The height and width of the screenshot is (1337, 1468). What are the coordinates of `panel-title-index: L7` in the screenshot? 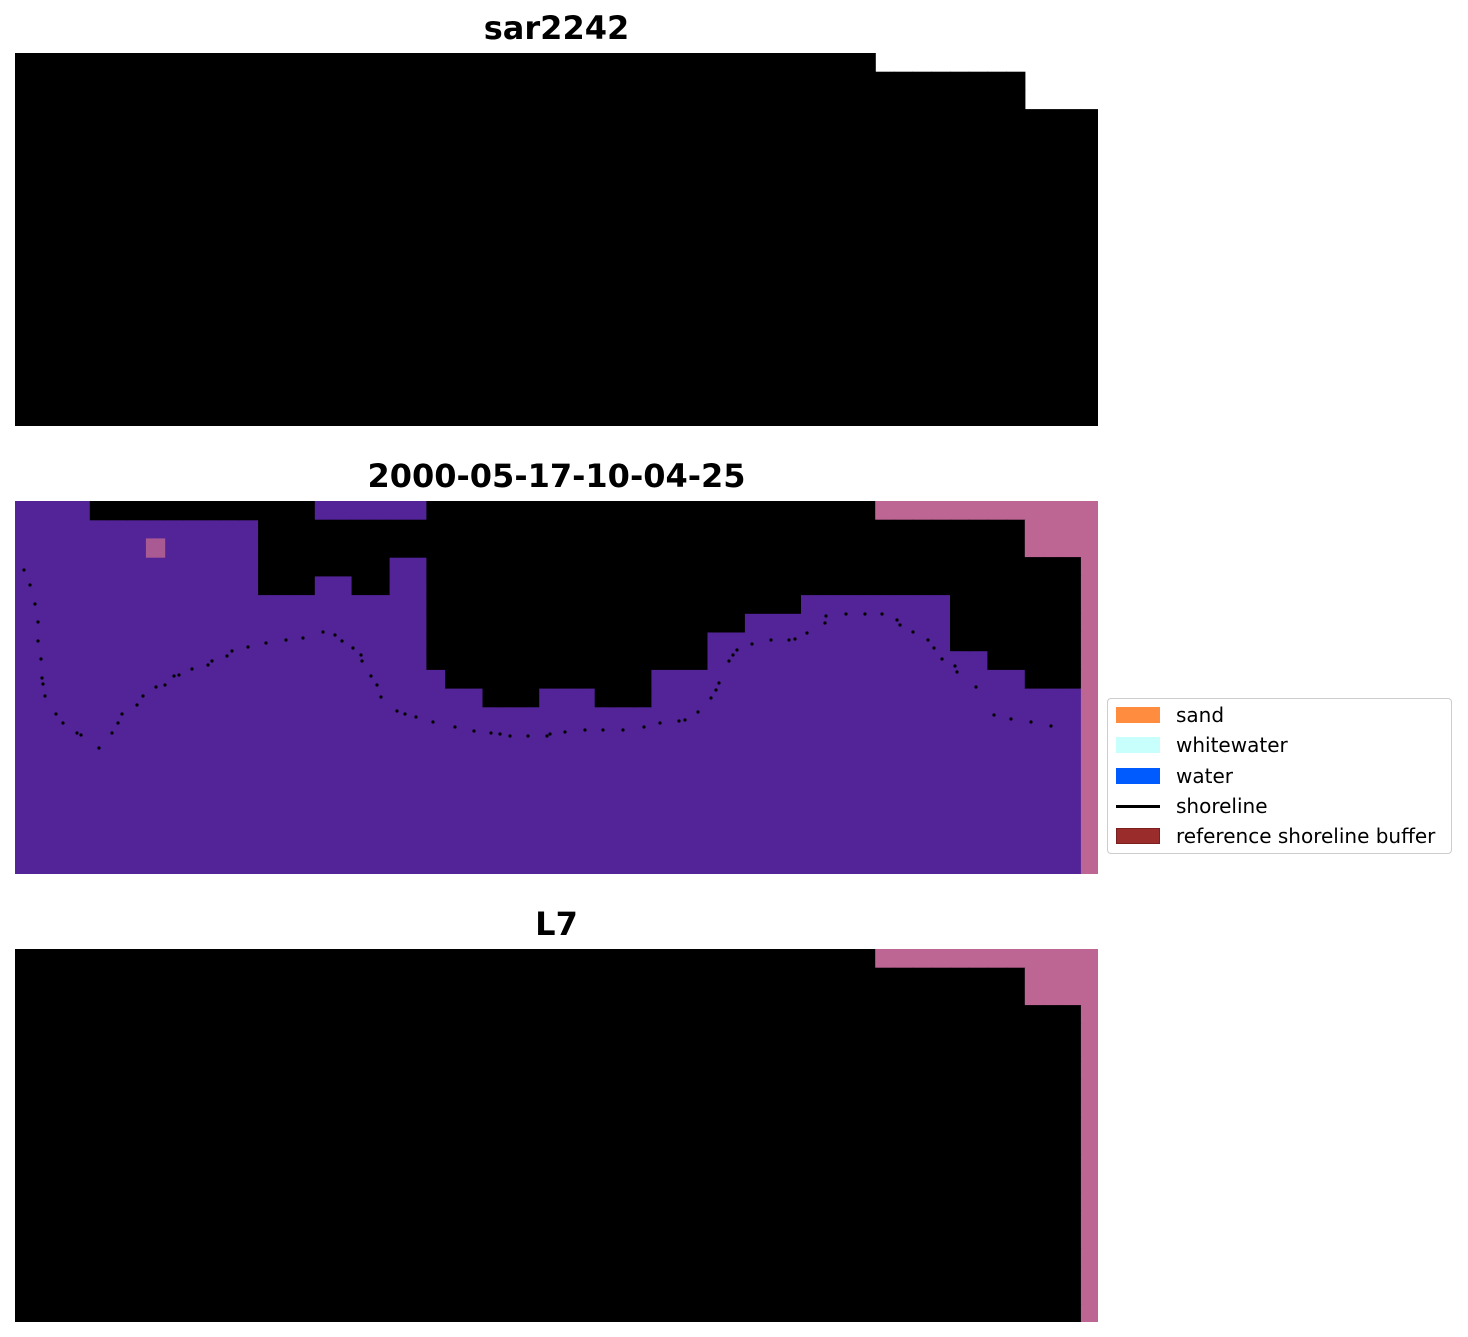 It's located at (556, 924).